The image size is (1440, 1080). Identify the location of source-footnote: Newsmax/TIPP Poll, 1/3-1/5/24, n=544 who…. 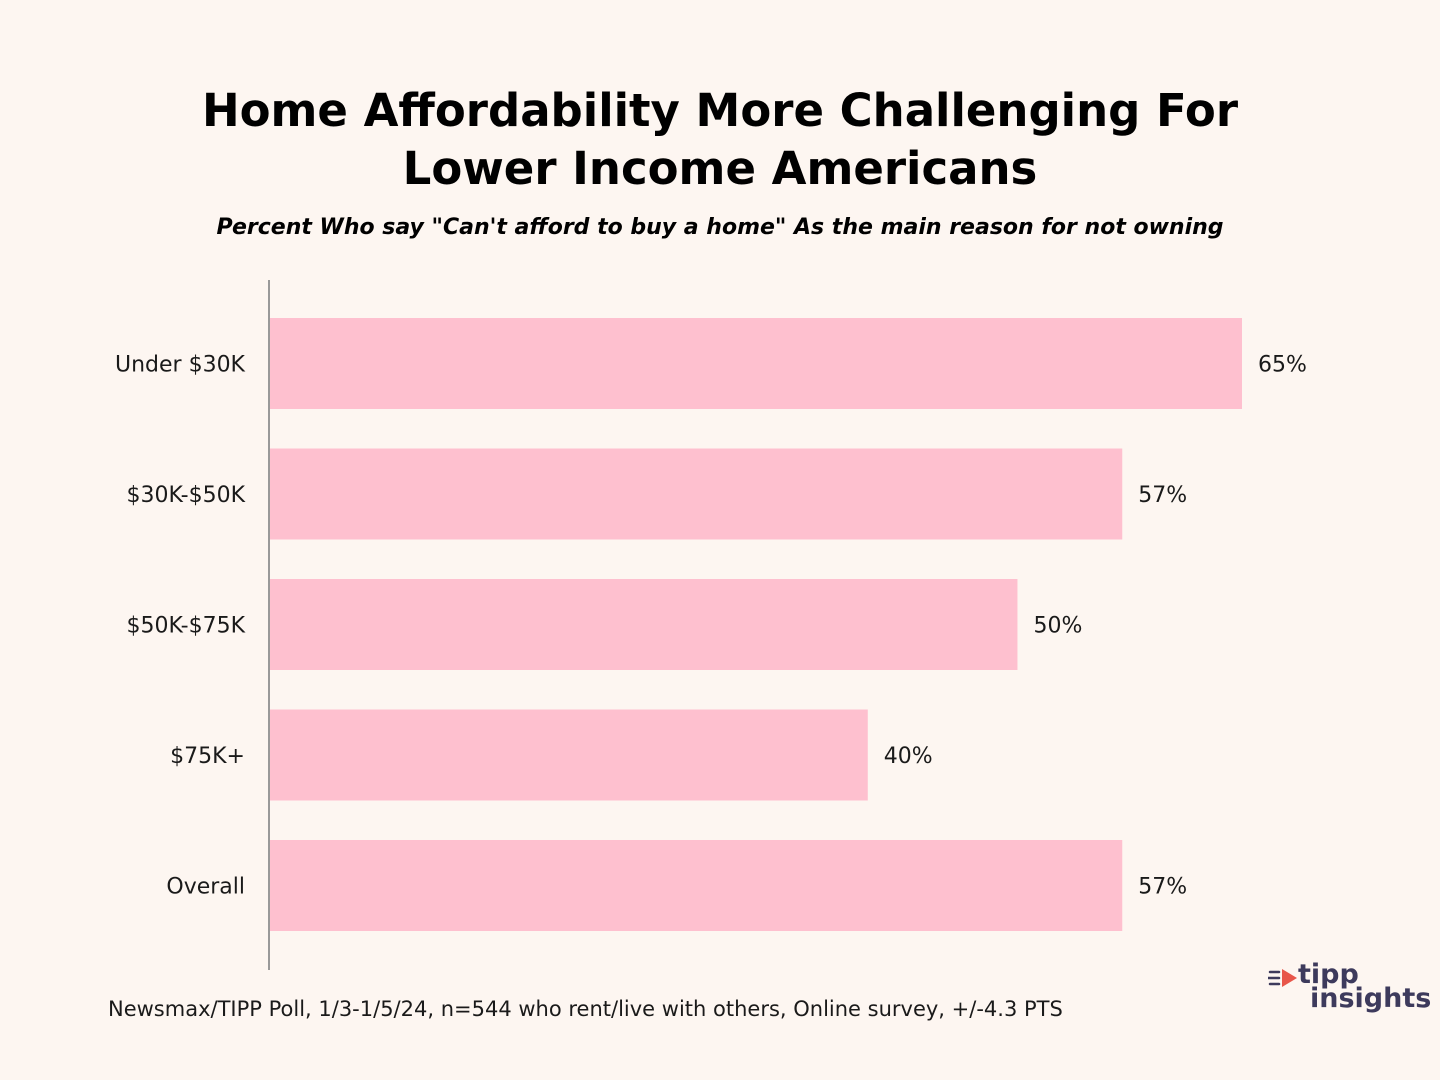
(585, 1009).